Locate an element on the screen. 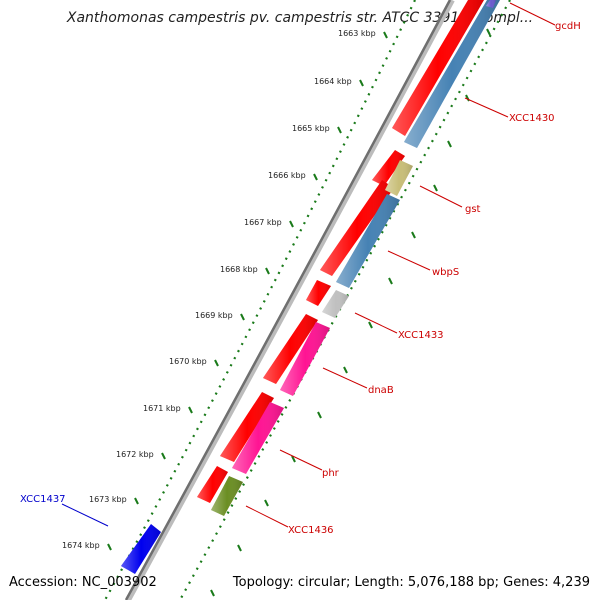  kbp-label: 1667 kbp is located at coordinates (263, 222).